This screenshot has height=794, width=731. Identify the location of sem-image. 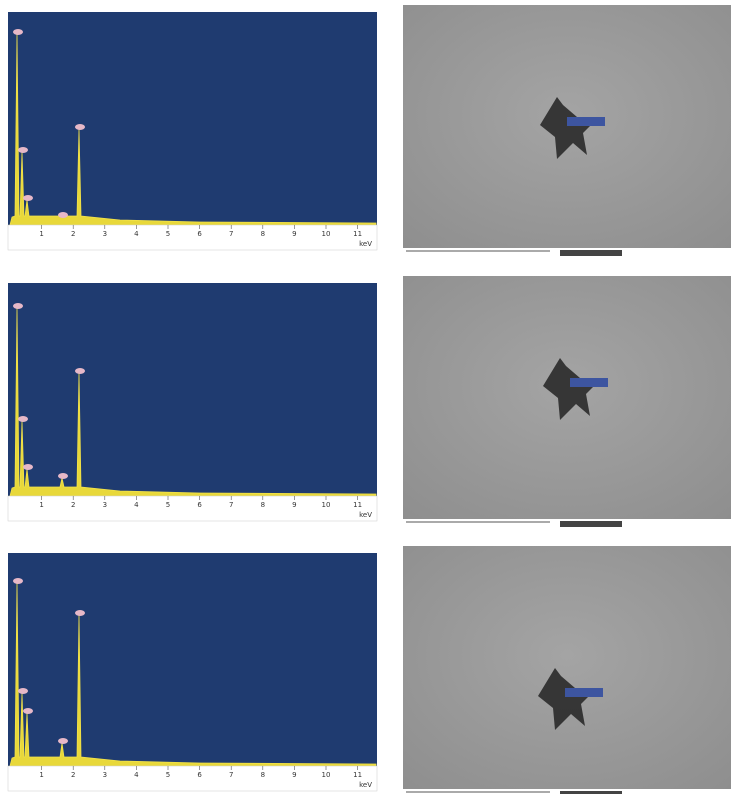
(567, 667).